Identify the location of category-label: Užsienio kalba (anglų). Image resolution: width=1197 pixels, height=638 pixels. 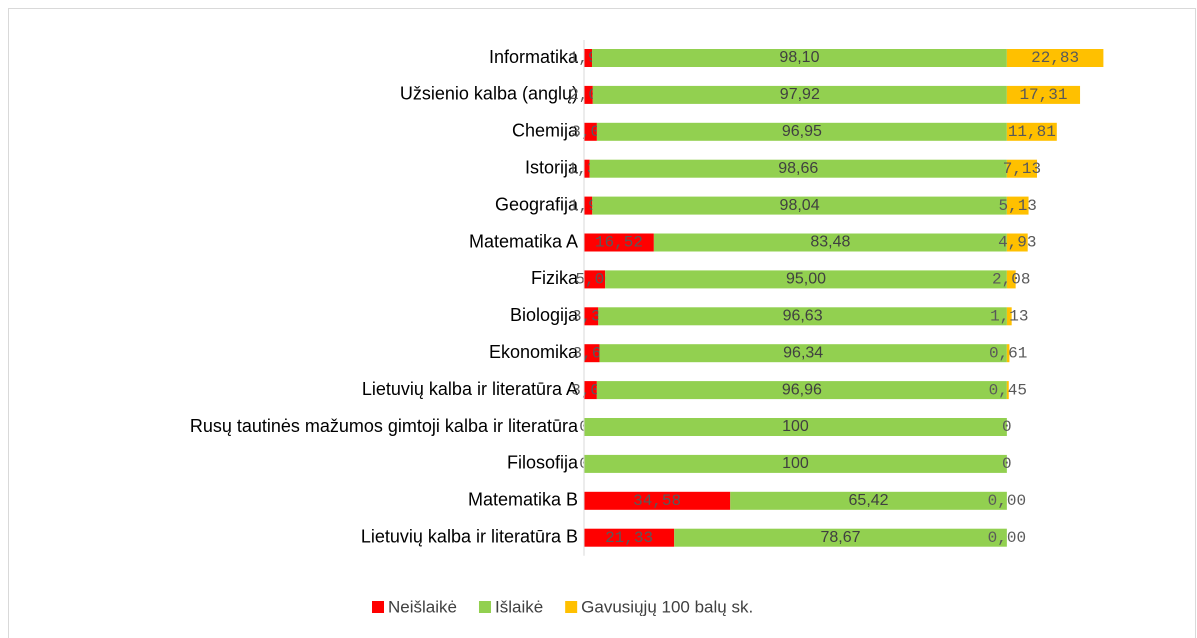
(489, 94).